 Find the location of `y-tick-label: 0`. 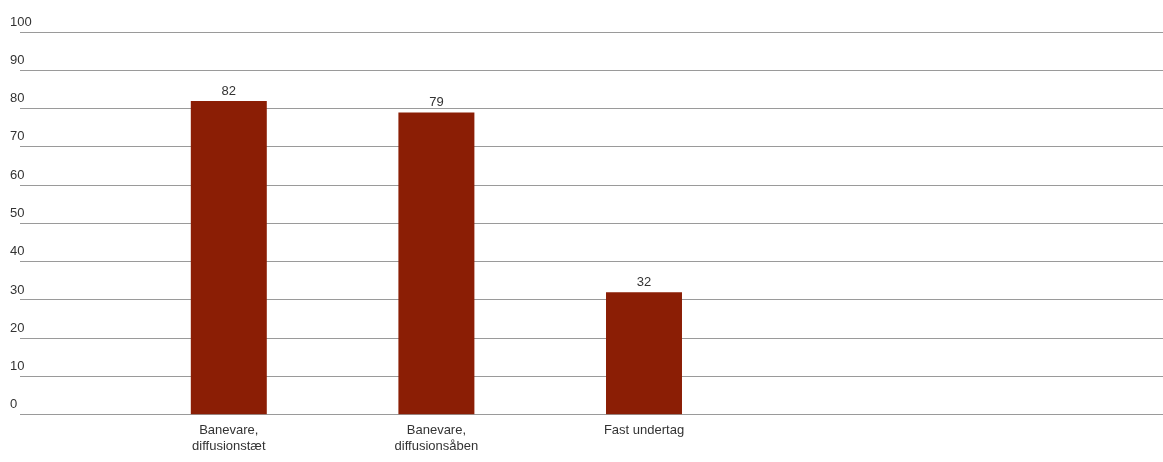

y-tick-label: 0 is located at coordinates (14, 404).